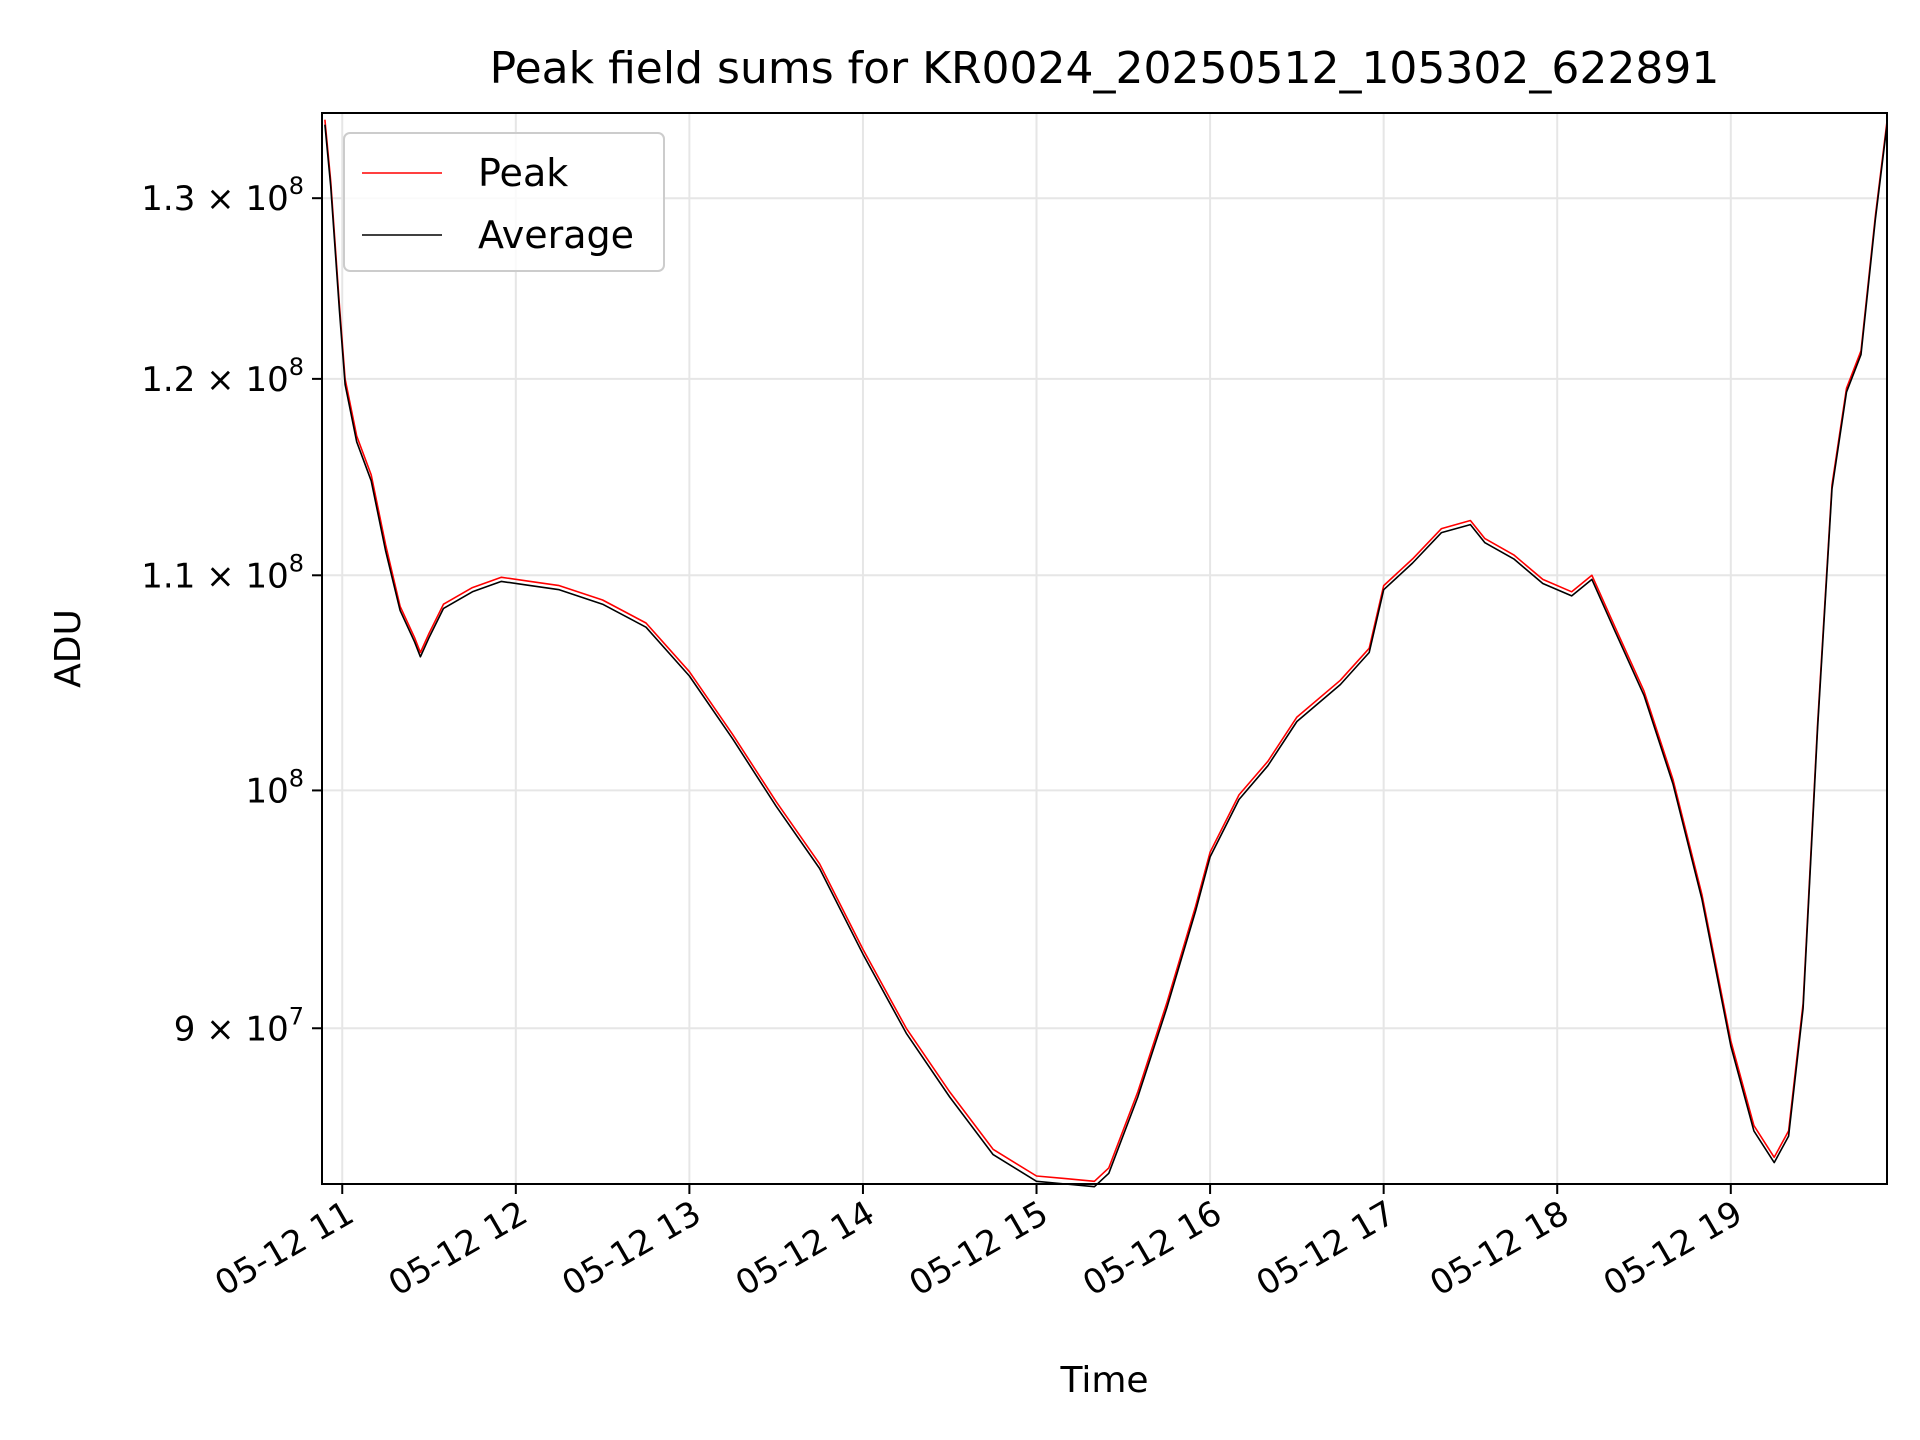  I want to click on y-tick-mantissa: 9 × 10, so click(231, 1029).